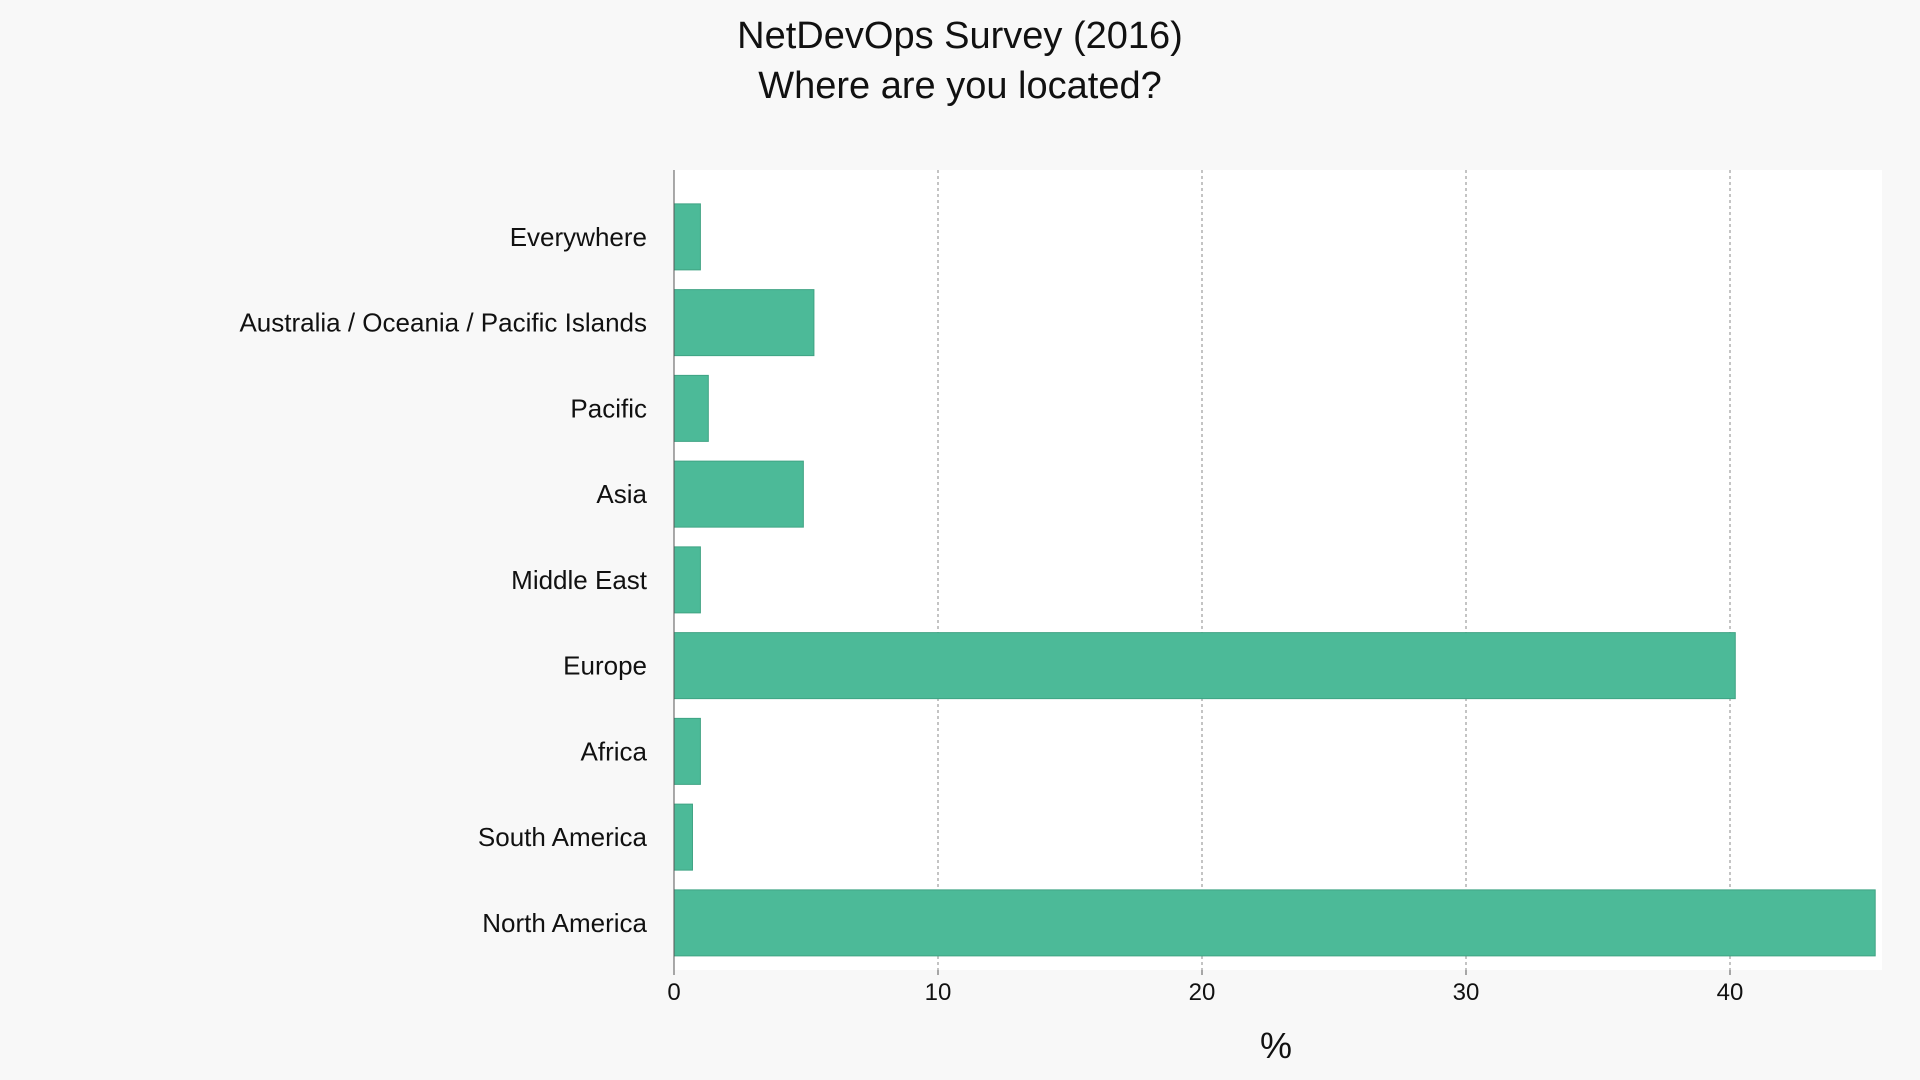 The height and width of the screenshot is (1080, 1920). I want to click on bar-europe, so click(1204, 666).